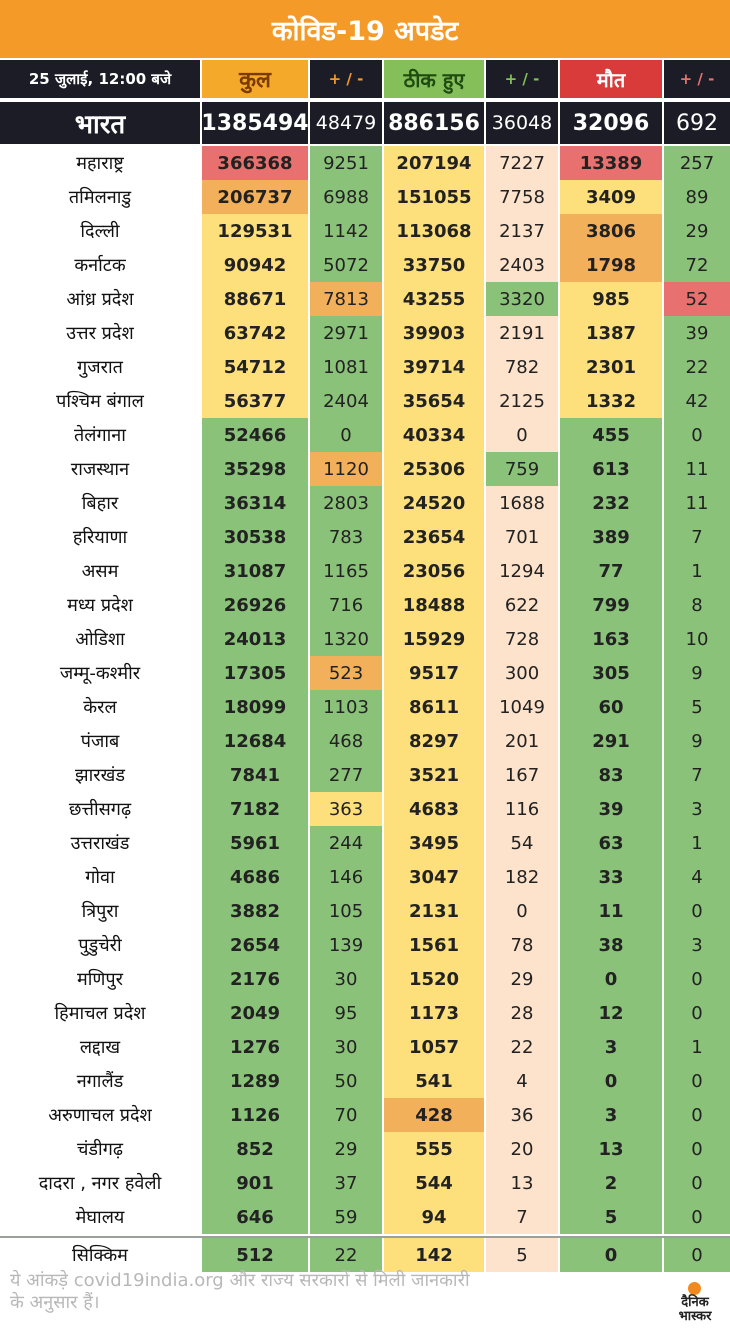 The height and width of the screenshot is (1340, 730). I want to click on cell-total: 901, so click(255, 1183).